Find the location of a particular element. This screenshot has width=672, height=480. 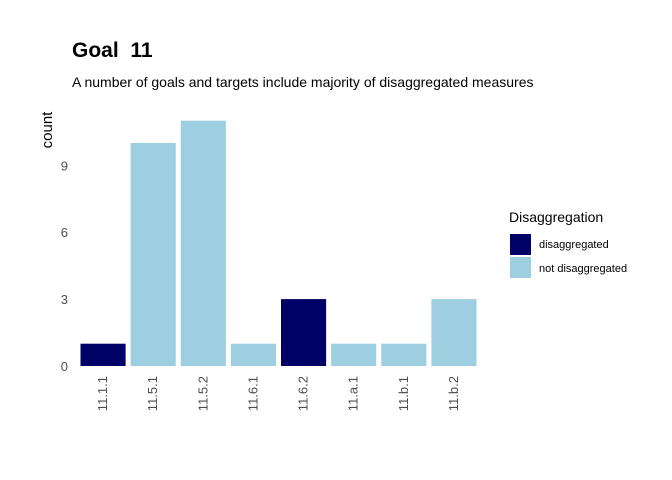

legend-label-not-disaggregated: not disaggregated is located at coordinates (583, 269).